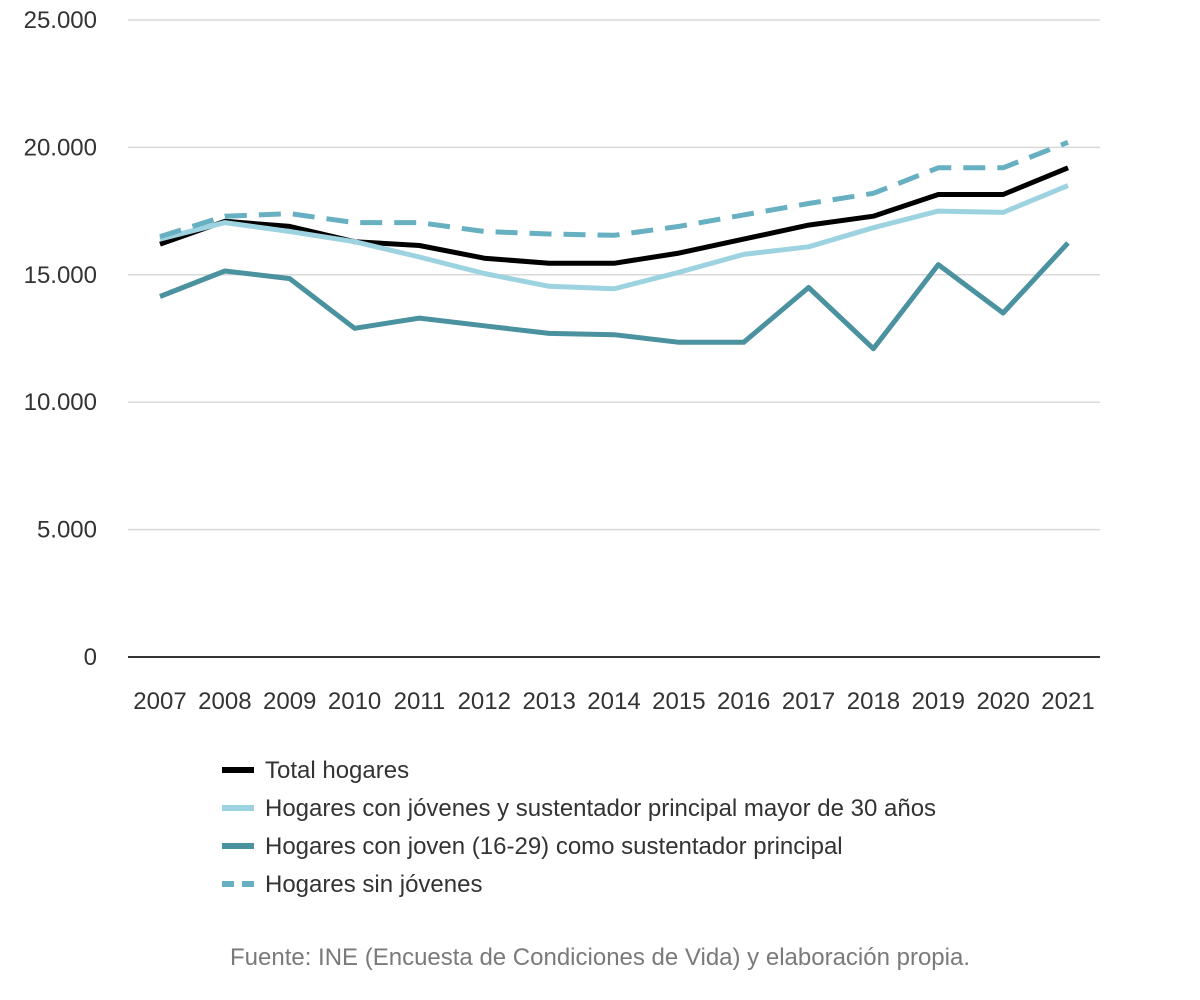 The width and height of the screenshot is (1200, 1000). Describe the element at coordinates (354, 701) in the screenshot. I see `x-tick-label: 2010` at that location.